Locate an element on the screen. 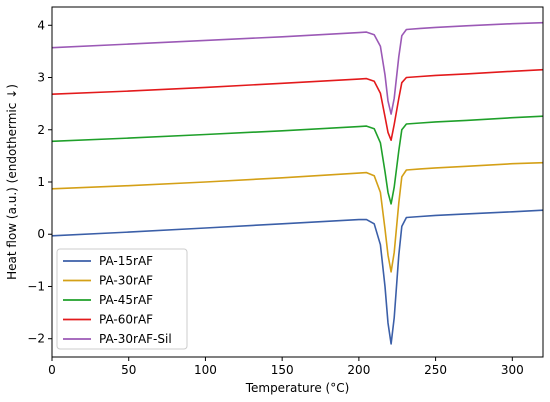 The width and height of the screenshot is (550, 402). legend-box is located at coordinates (122, 299).